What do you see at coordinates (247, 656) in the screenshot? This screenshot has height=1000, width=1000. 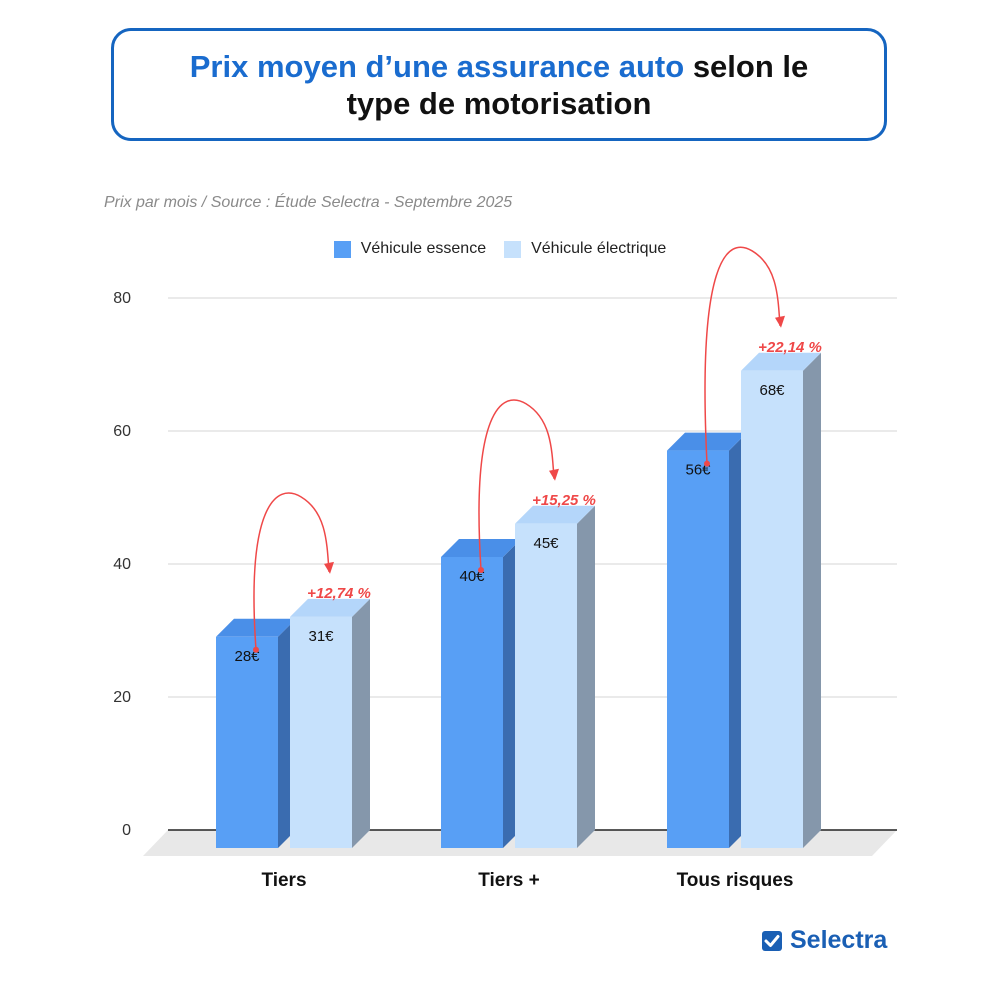 I see `bar-value-label: 28€` at bounding box center [247, 656].